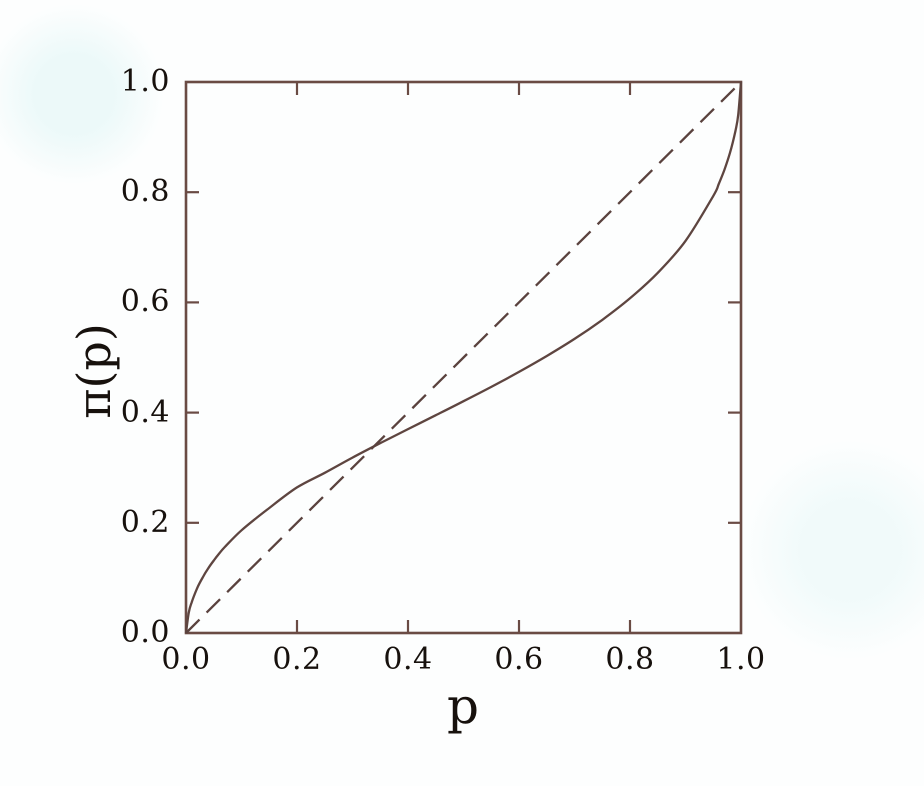 The height and width of the screenshot is (786, 924). What do you see at coordinates (297, 659) in the screenshot?
I see `x-tick-label: 0.2` at bounding box center [297, 659].